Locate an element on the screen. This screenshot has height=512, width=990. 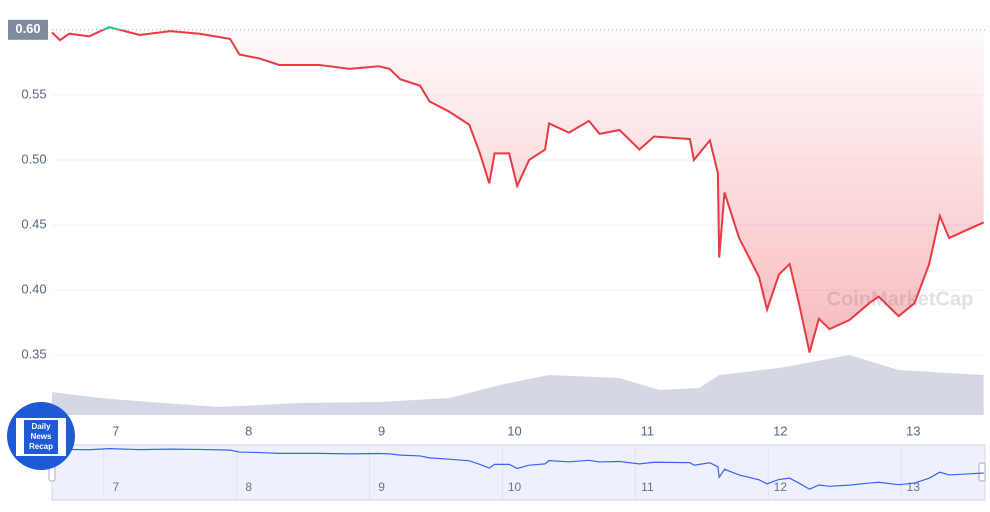
volume-area is located at coordinates (518, 385).